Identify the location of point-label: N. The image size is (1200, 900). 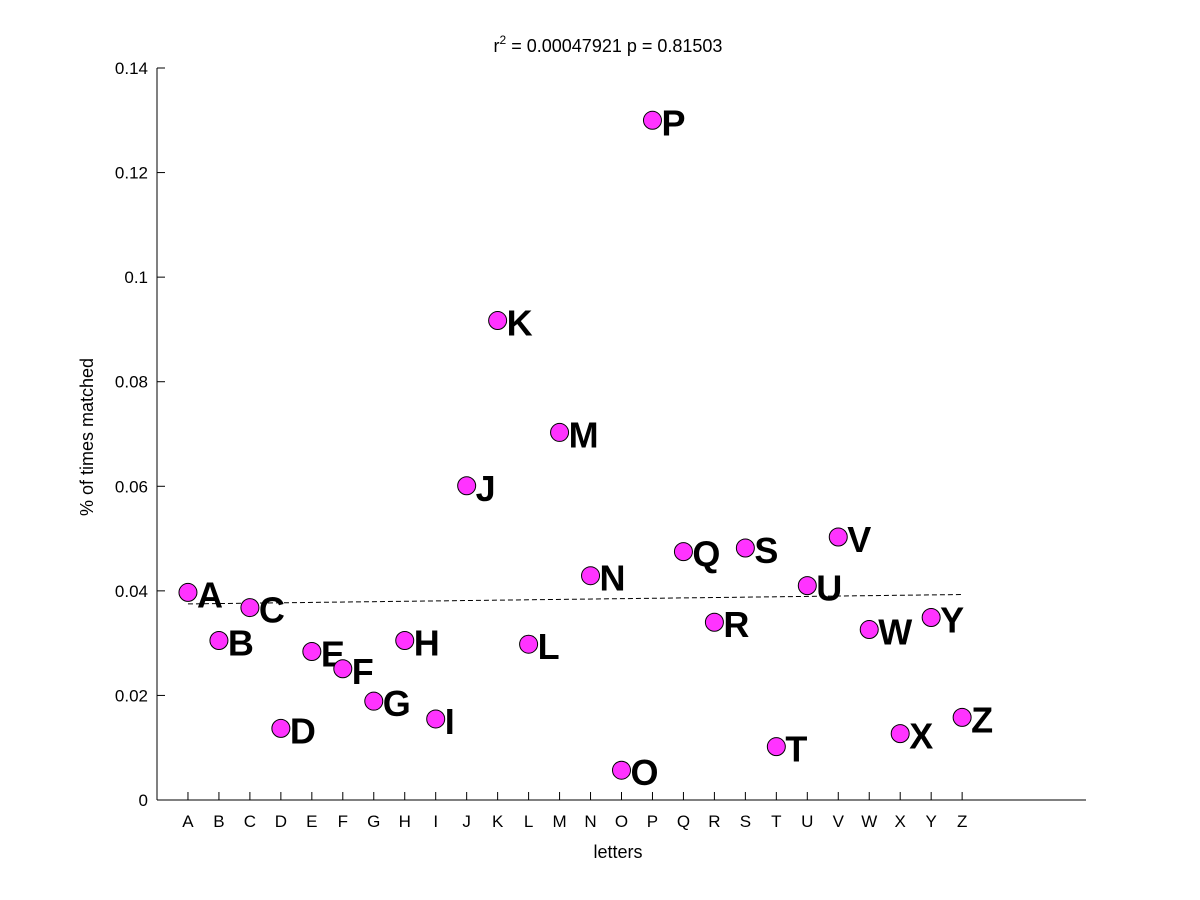
(613, 578).